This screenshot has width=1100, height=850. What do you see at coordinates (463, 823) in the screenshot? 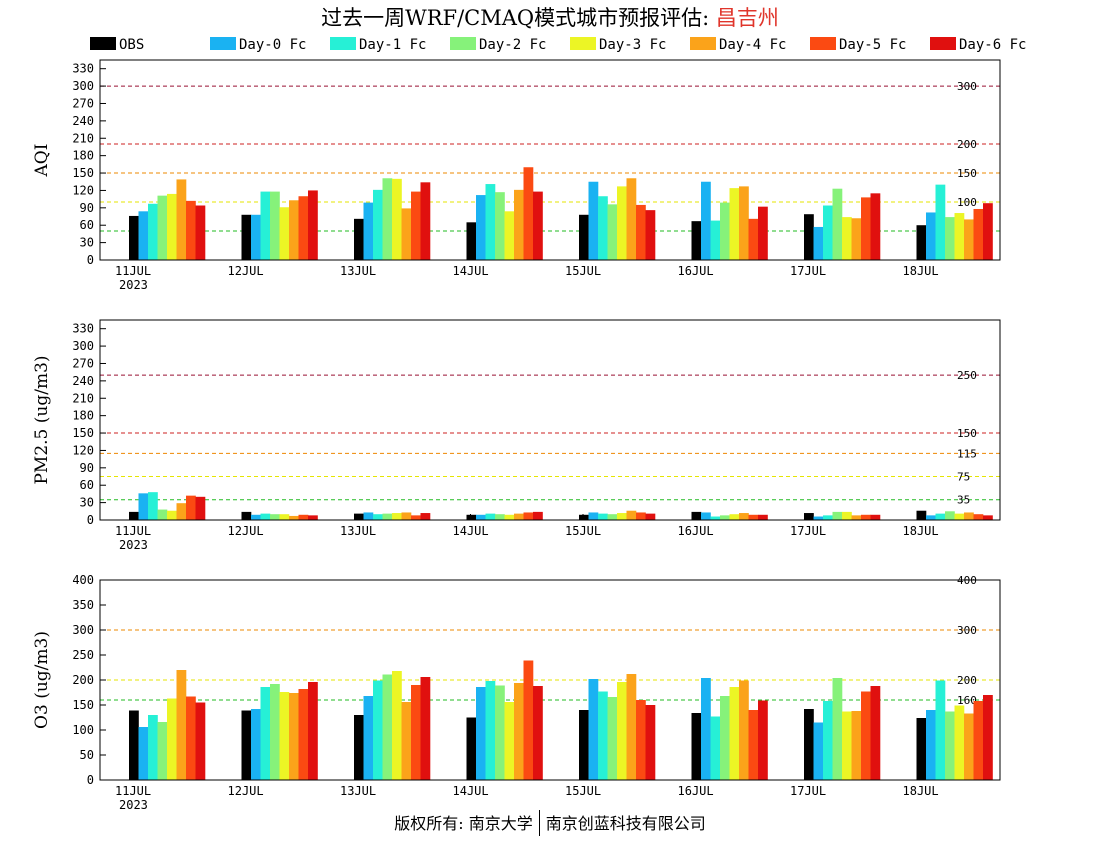
I see `footer-left: 版权所有: 南京大学` at bounding box center [463, 823].